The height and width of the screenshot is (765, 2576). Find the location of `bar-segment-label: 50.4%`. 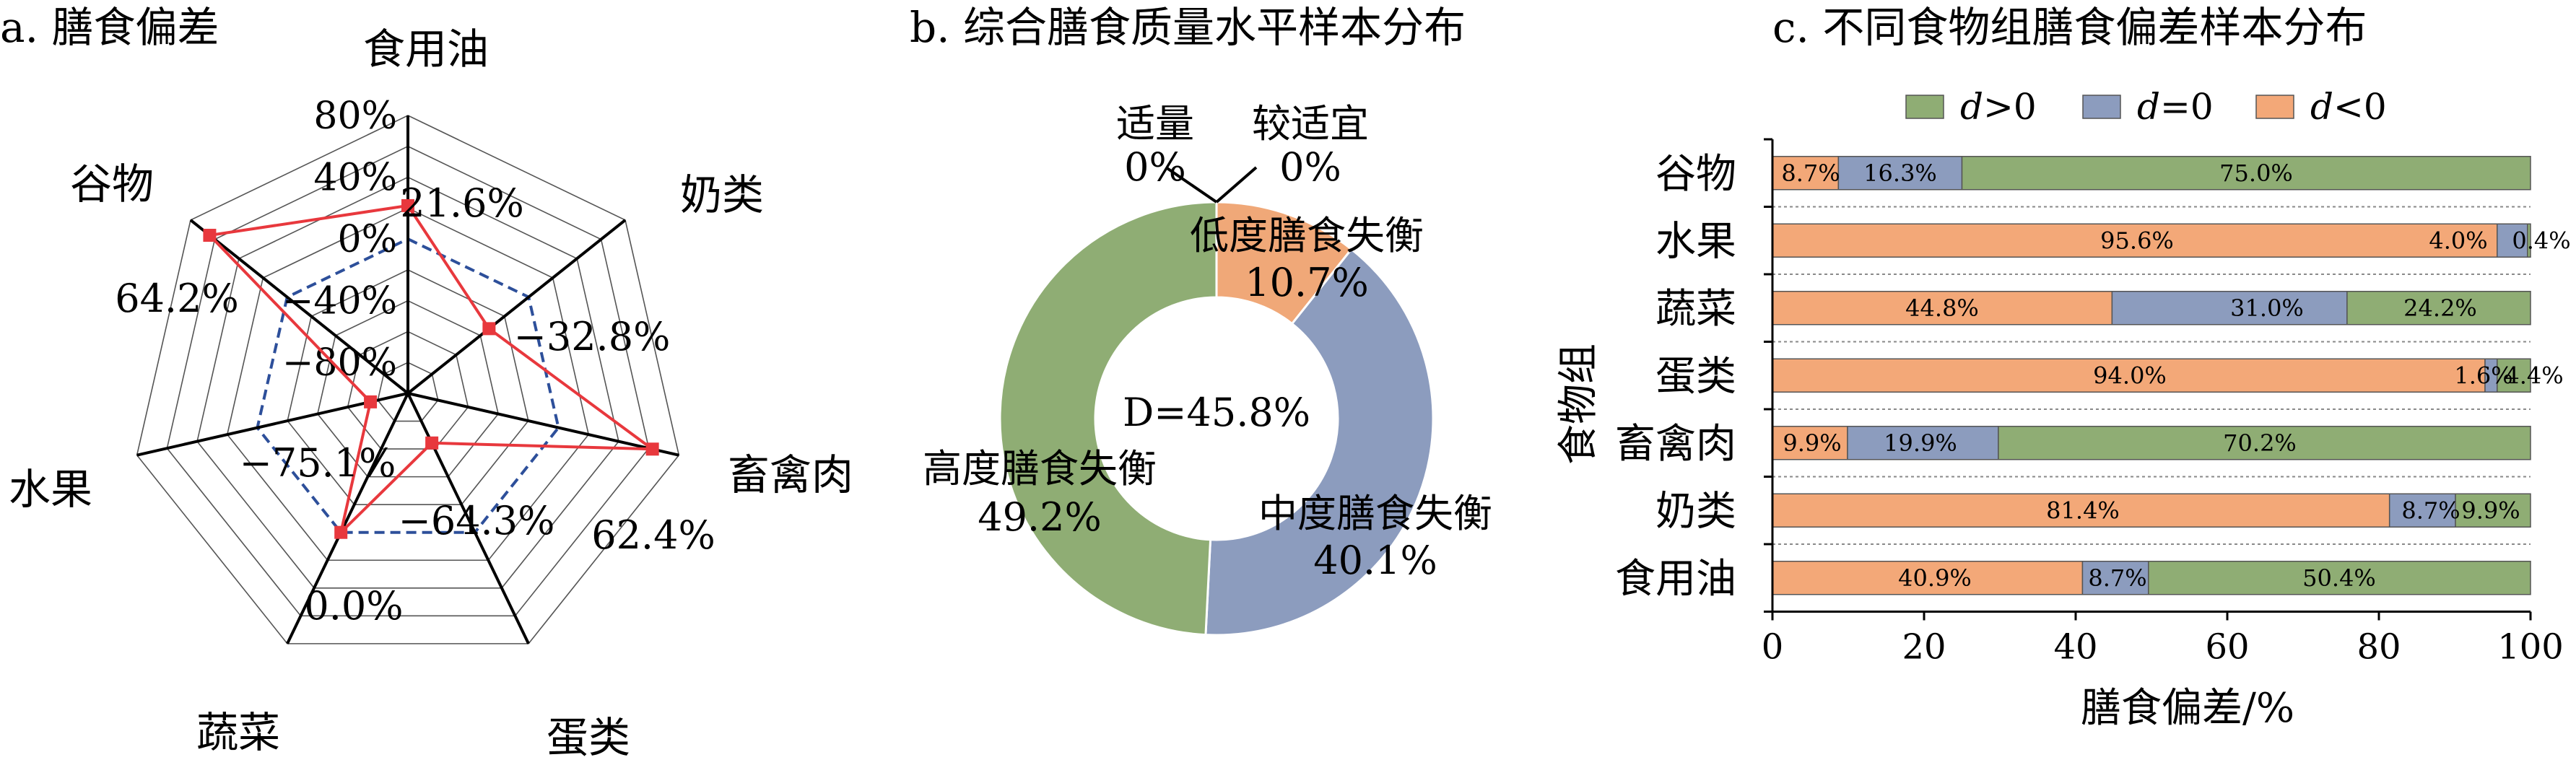

bar-segment-label: 50.4% is located at coordinates (2339, 578).